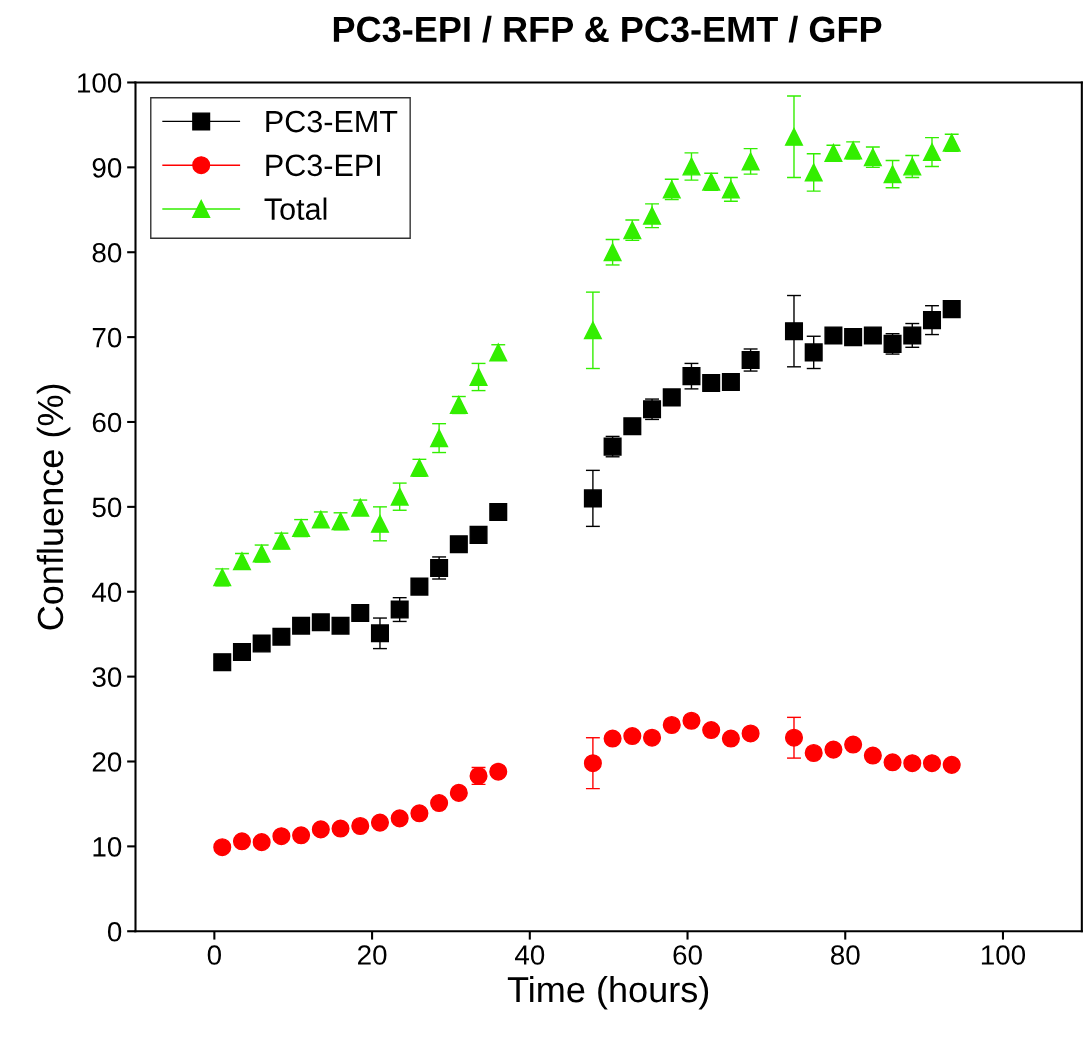  I want to click on y-tick-label: 20, so click(107, 762).